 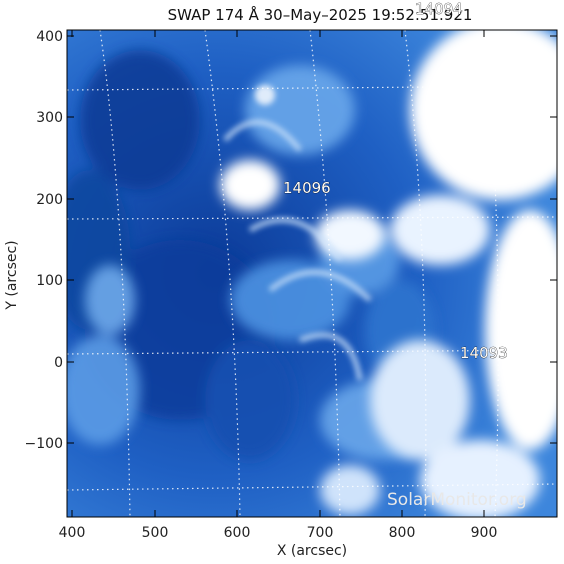 What do you see at coordinates (49, 200) in the screenshot?
I see `y-tick-label: 200` at bounding box center [49, 200].